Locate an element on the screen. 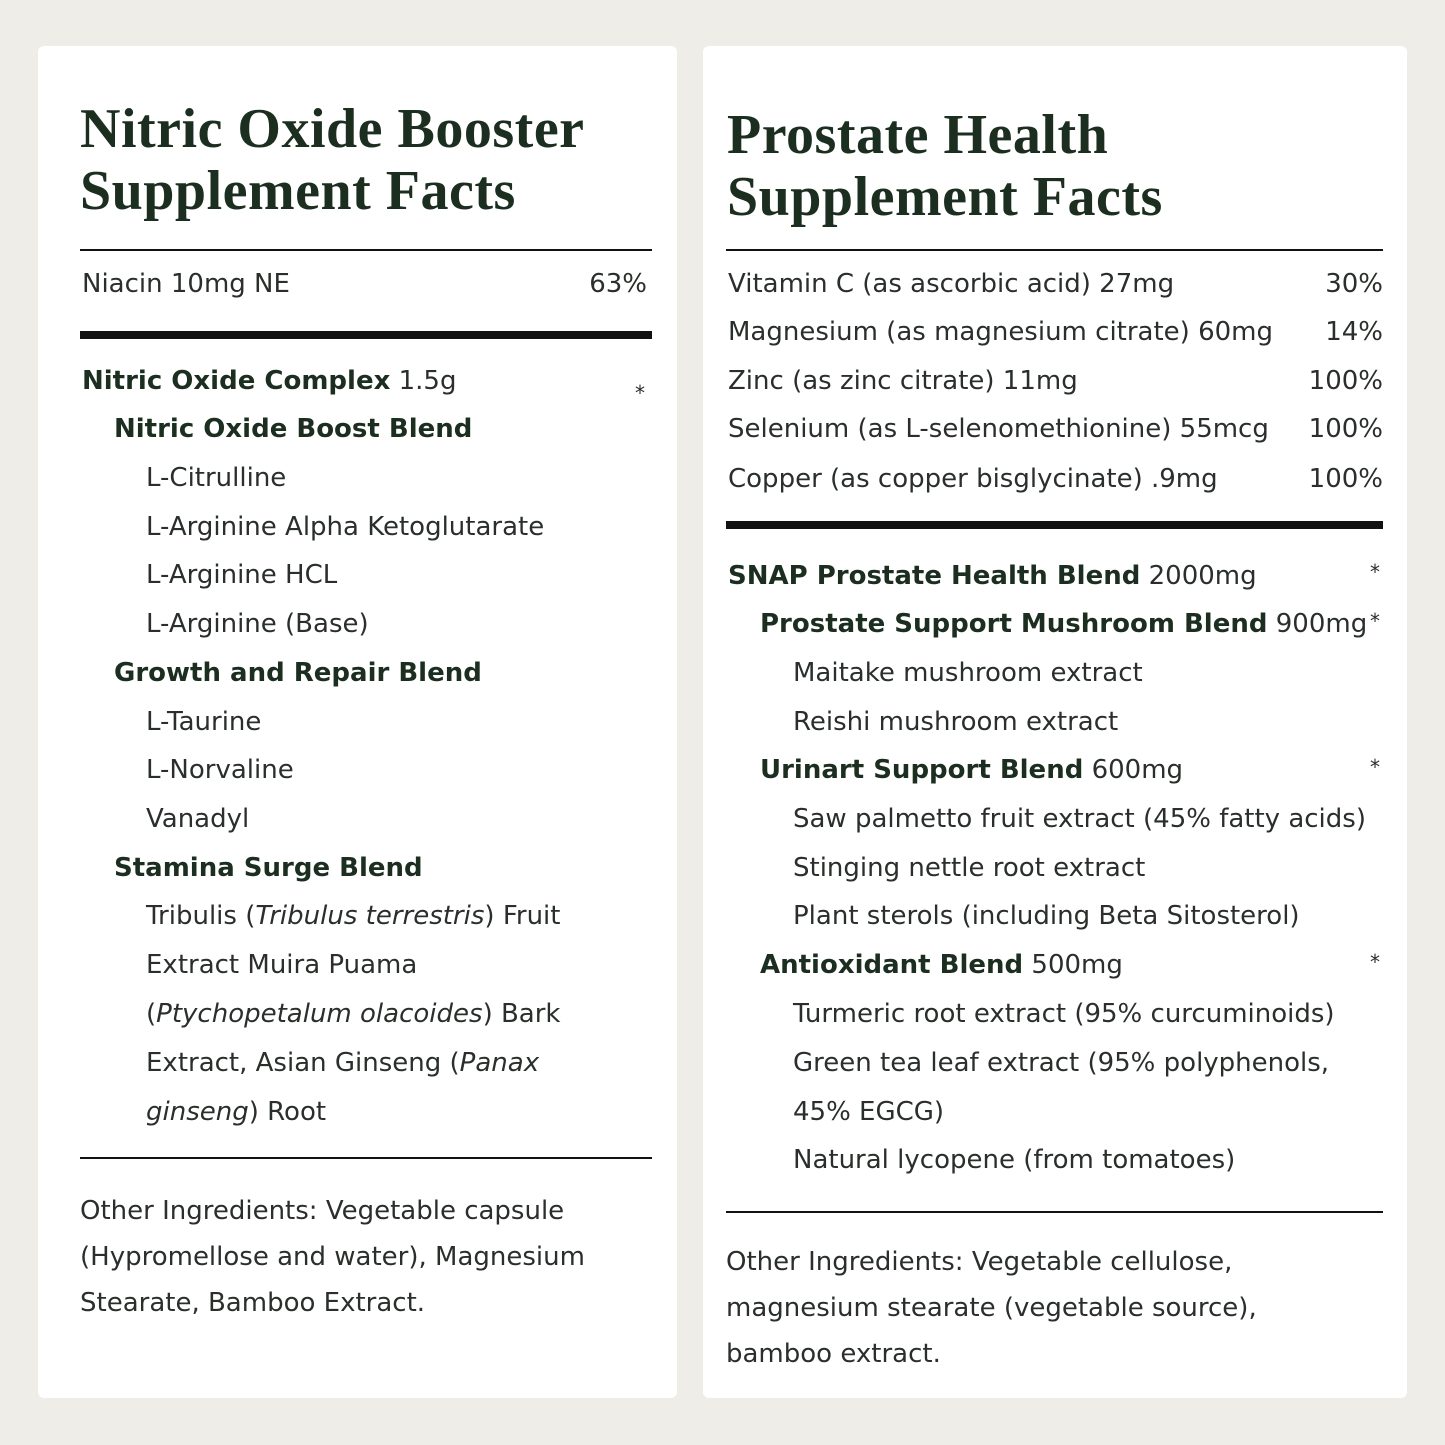  blend-amount: 500mg is located at coordinates (1077, 965).